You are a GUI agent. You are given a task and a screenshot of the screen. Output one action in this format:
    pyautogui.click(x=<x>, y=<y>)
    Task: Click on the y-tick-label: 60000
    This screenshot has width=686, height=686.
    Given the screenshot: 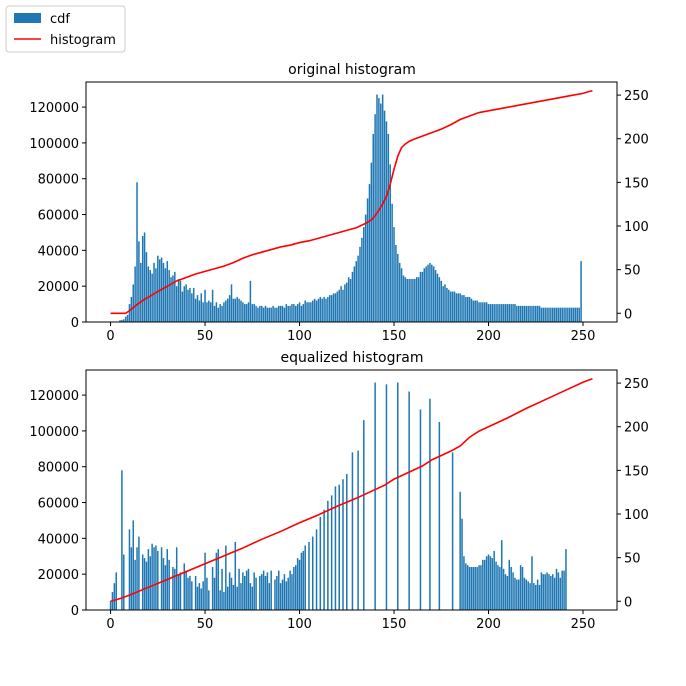 What is the action you would take?
    pyautogui.click(x=58, y=216)
    